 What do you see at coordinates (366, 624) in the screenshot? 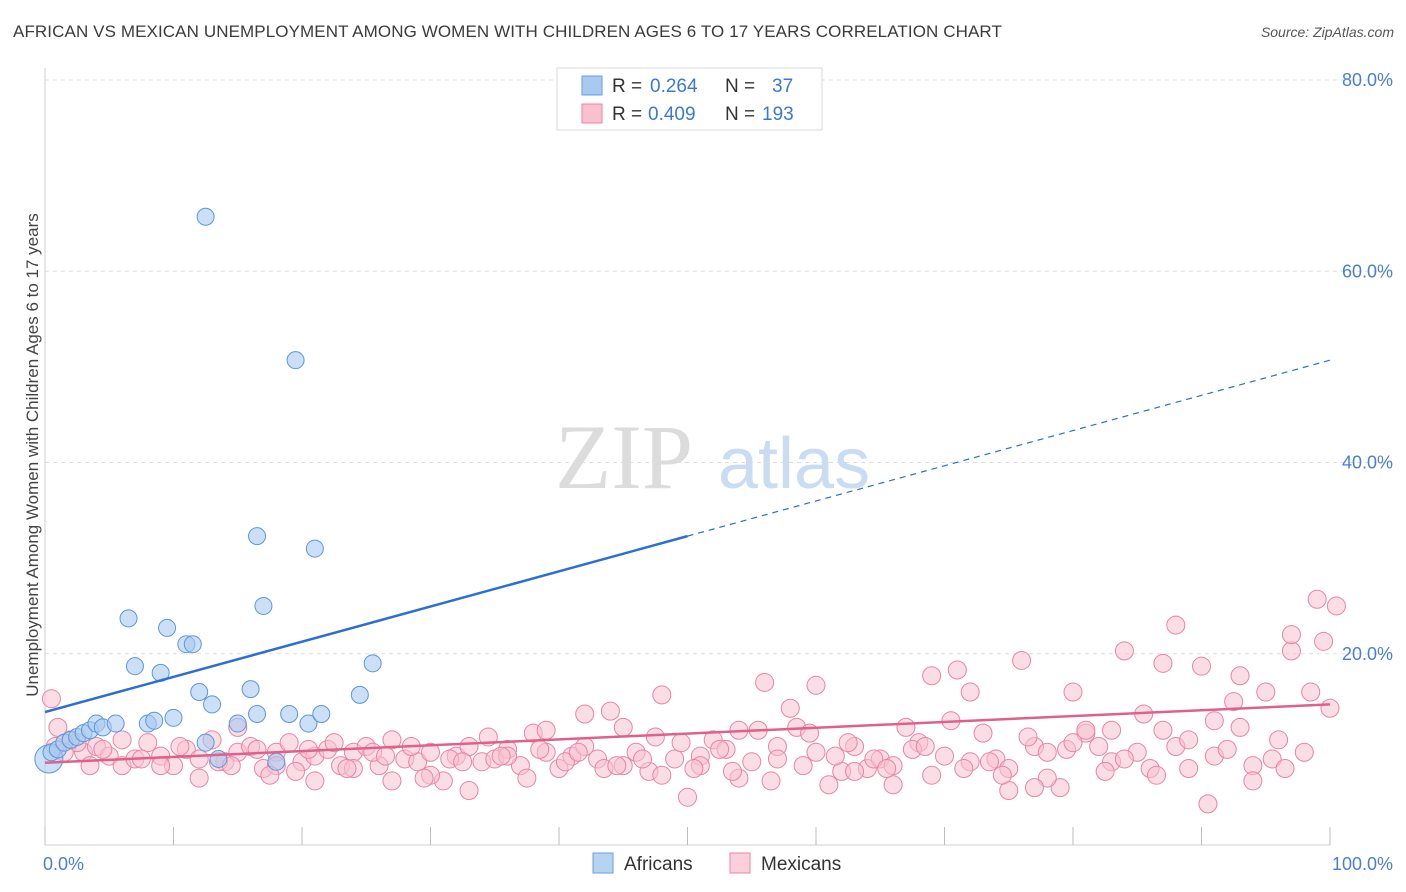
I see `africans-trend-line` at bounding box center [366, 624].